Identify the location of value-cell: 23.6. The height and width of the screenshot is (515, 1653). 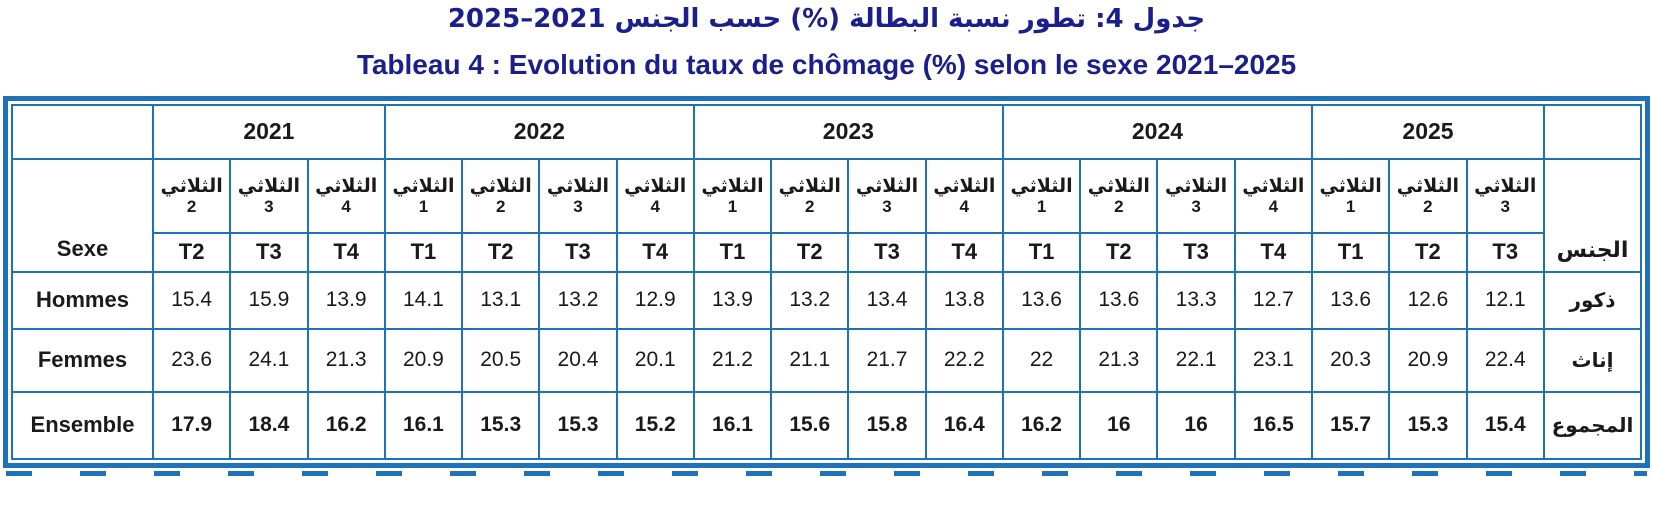
(191, 360).